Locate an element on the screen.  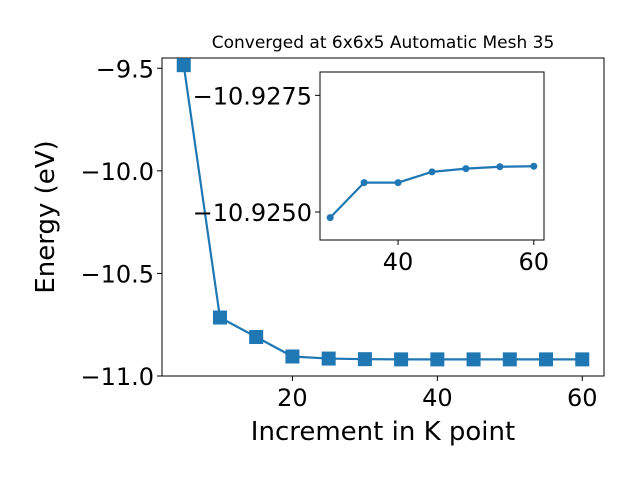
inset-x-tick-label: 40 is located at coordinates (398, 262).